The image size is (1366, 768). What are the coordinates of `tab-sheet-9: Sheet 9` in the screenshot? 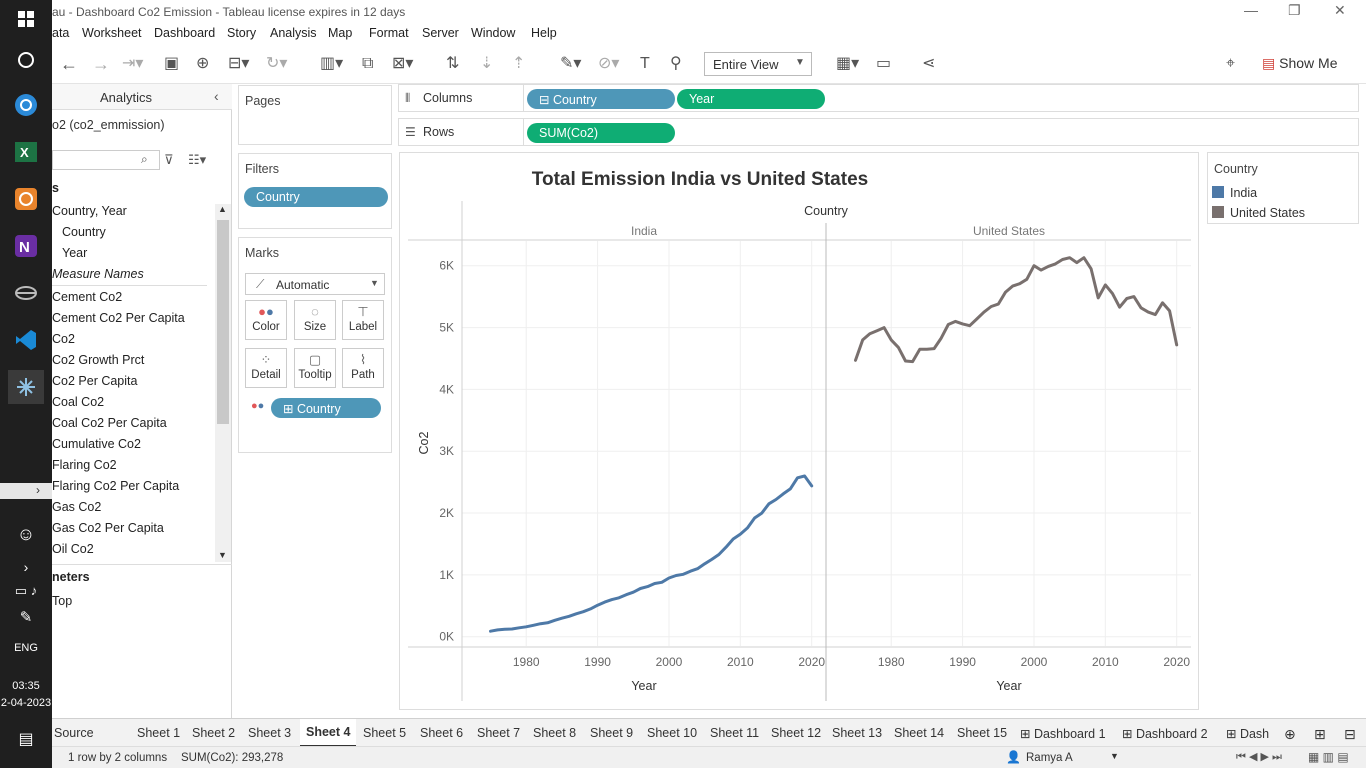 It's located at (612, 733).